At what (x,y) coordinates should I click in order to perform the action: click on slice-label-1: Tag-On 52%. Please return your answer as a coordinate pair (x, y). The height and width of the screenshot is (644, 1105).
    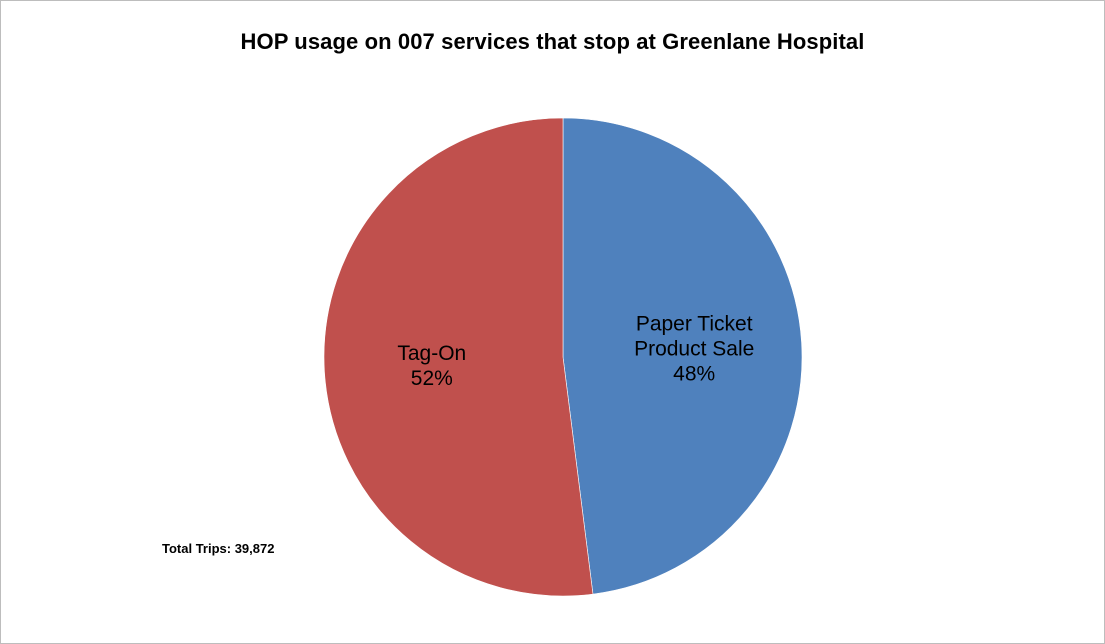
    Looking at the image, I should click on (431, 366).